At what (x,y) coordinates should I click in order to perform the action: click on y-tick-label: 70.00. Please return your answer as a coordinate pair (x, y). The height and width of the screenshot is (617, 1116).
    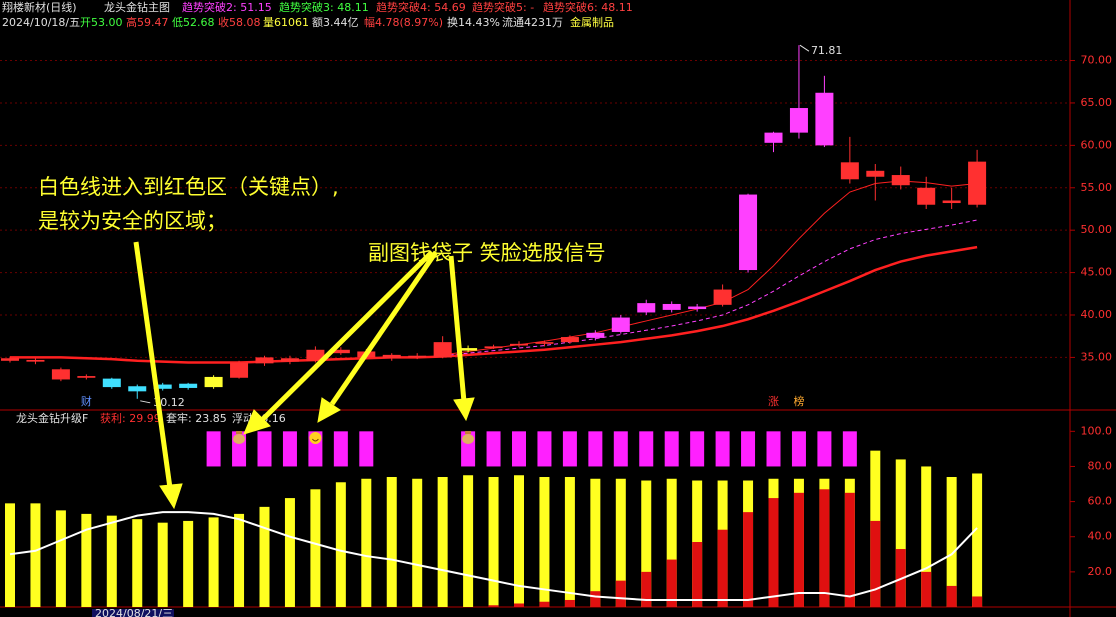
    Looking at the image, I should click on (1097, 60).